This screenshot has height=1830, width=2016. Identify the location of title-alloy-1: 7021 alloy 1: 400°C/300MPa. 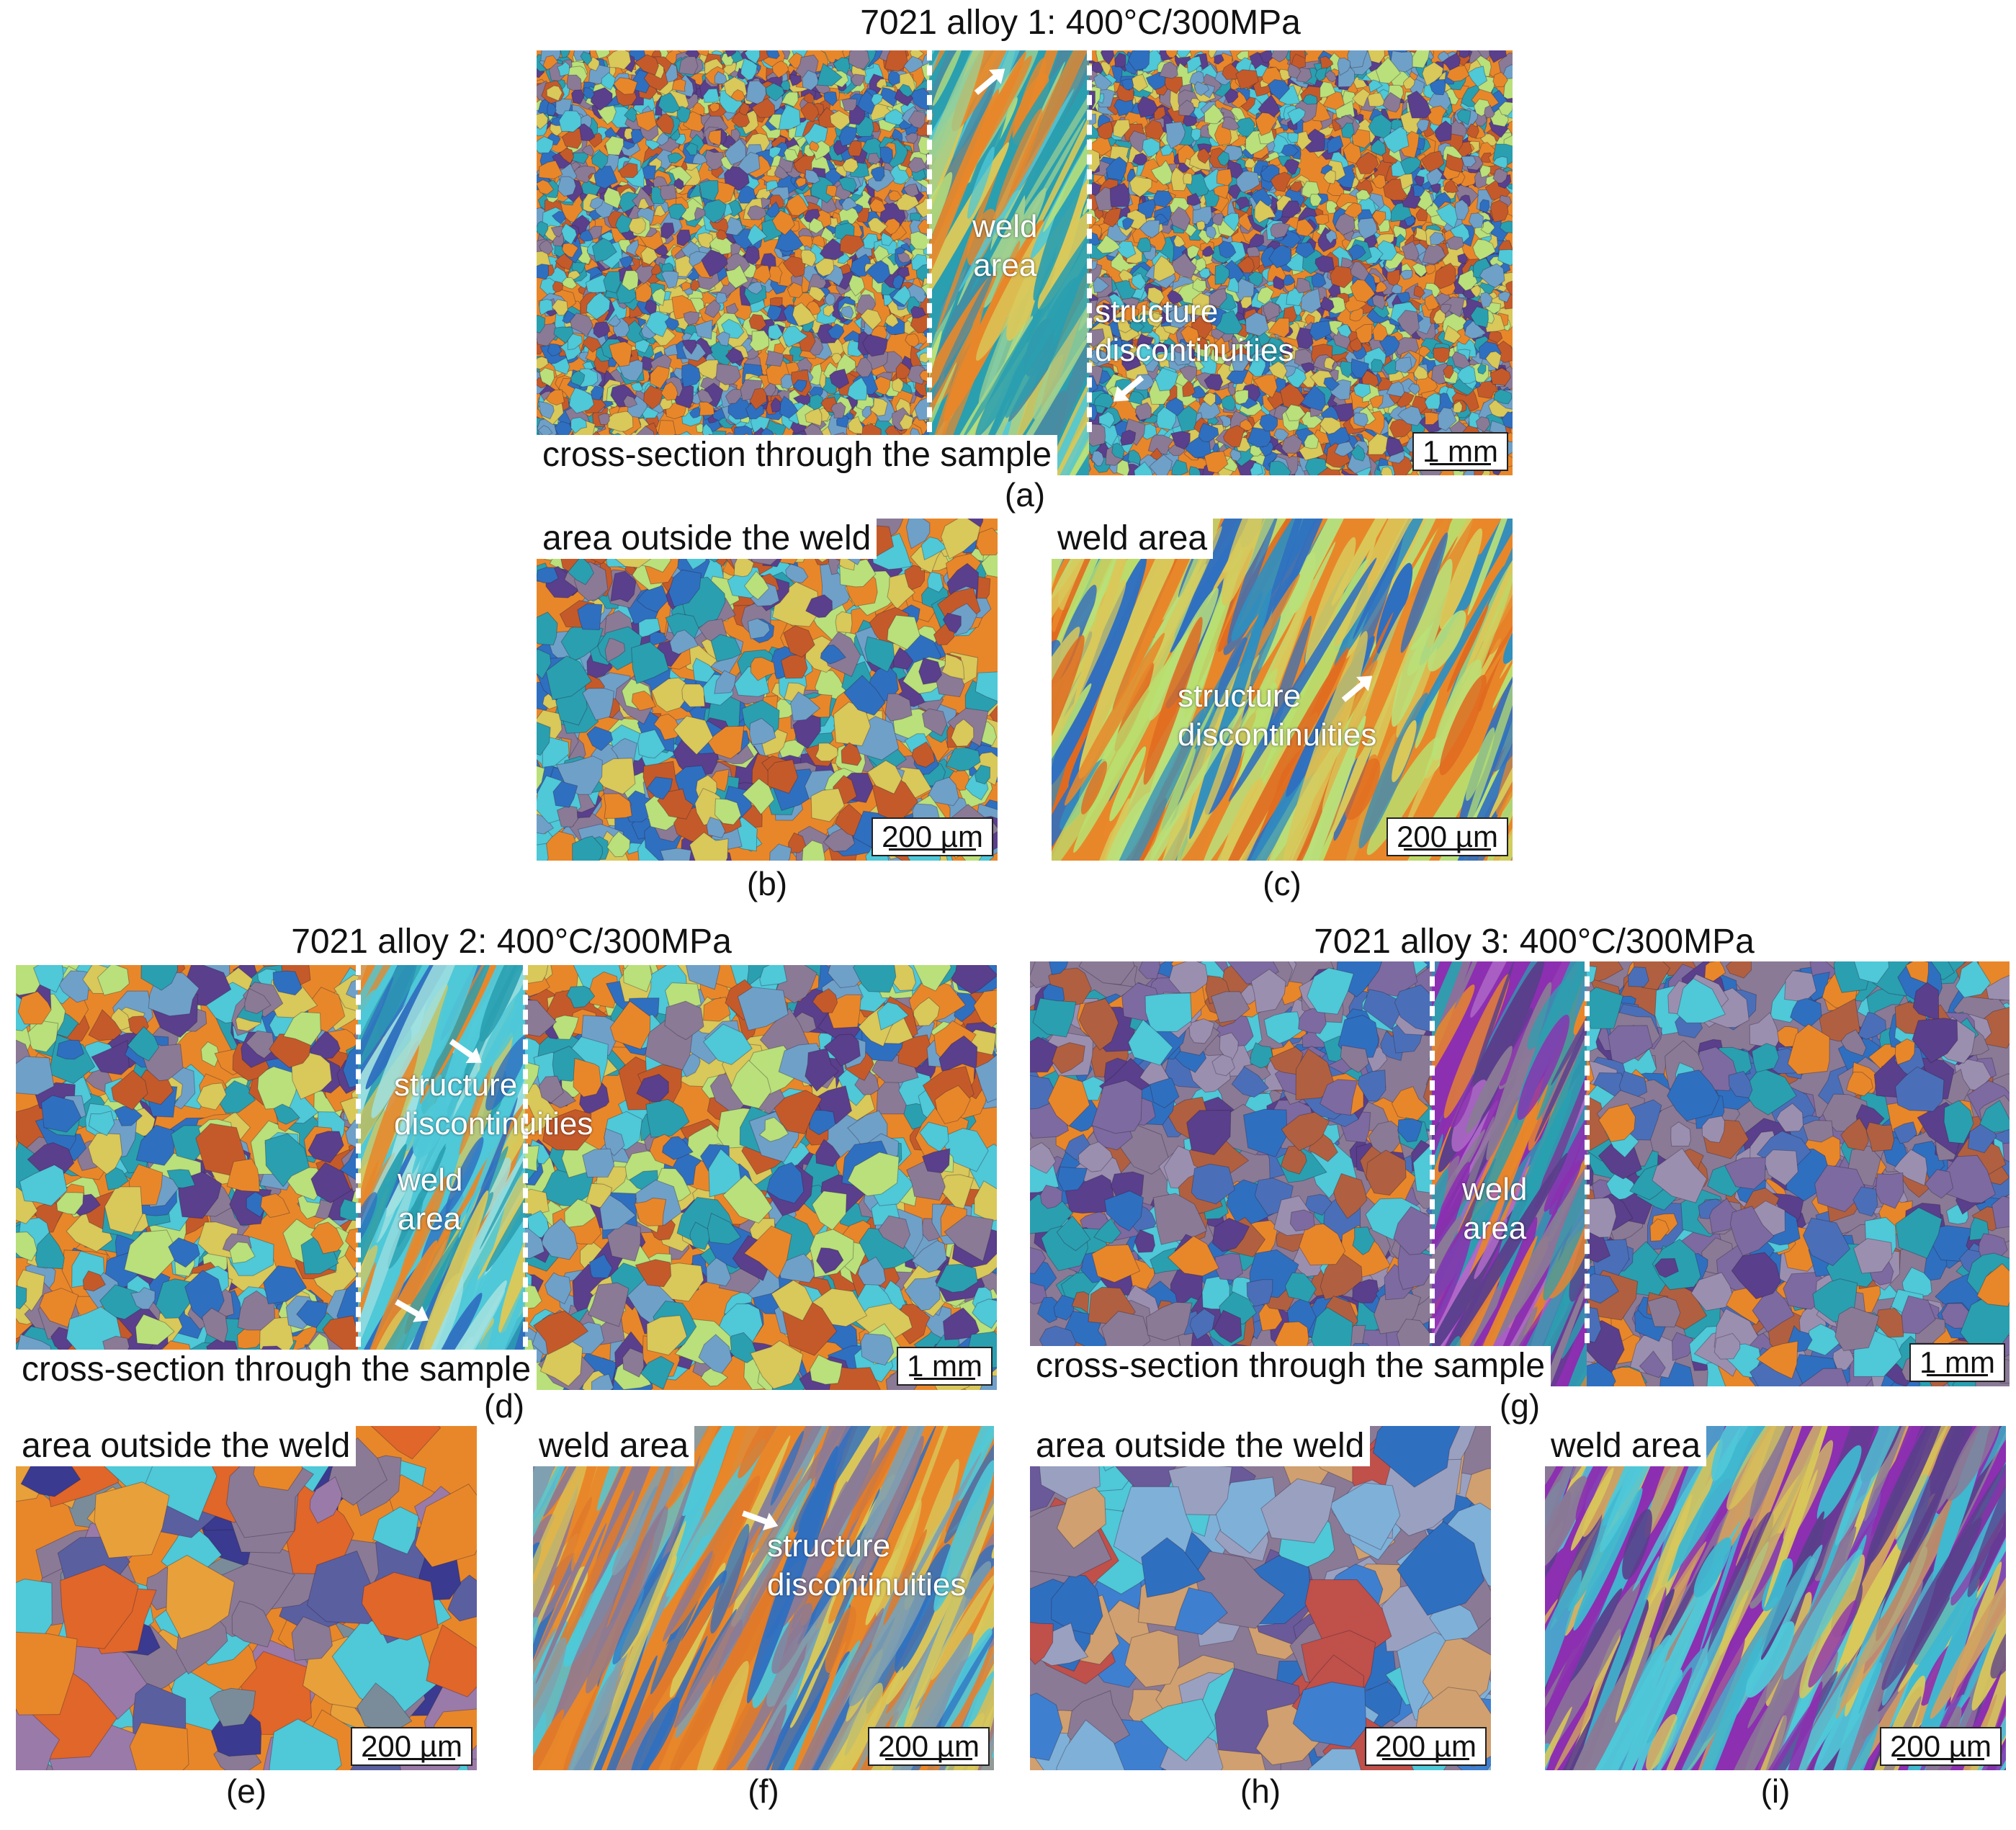
(1080, 23).